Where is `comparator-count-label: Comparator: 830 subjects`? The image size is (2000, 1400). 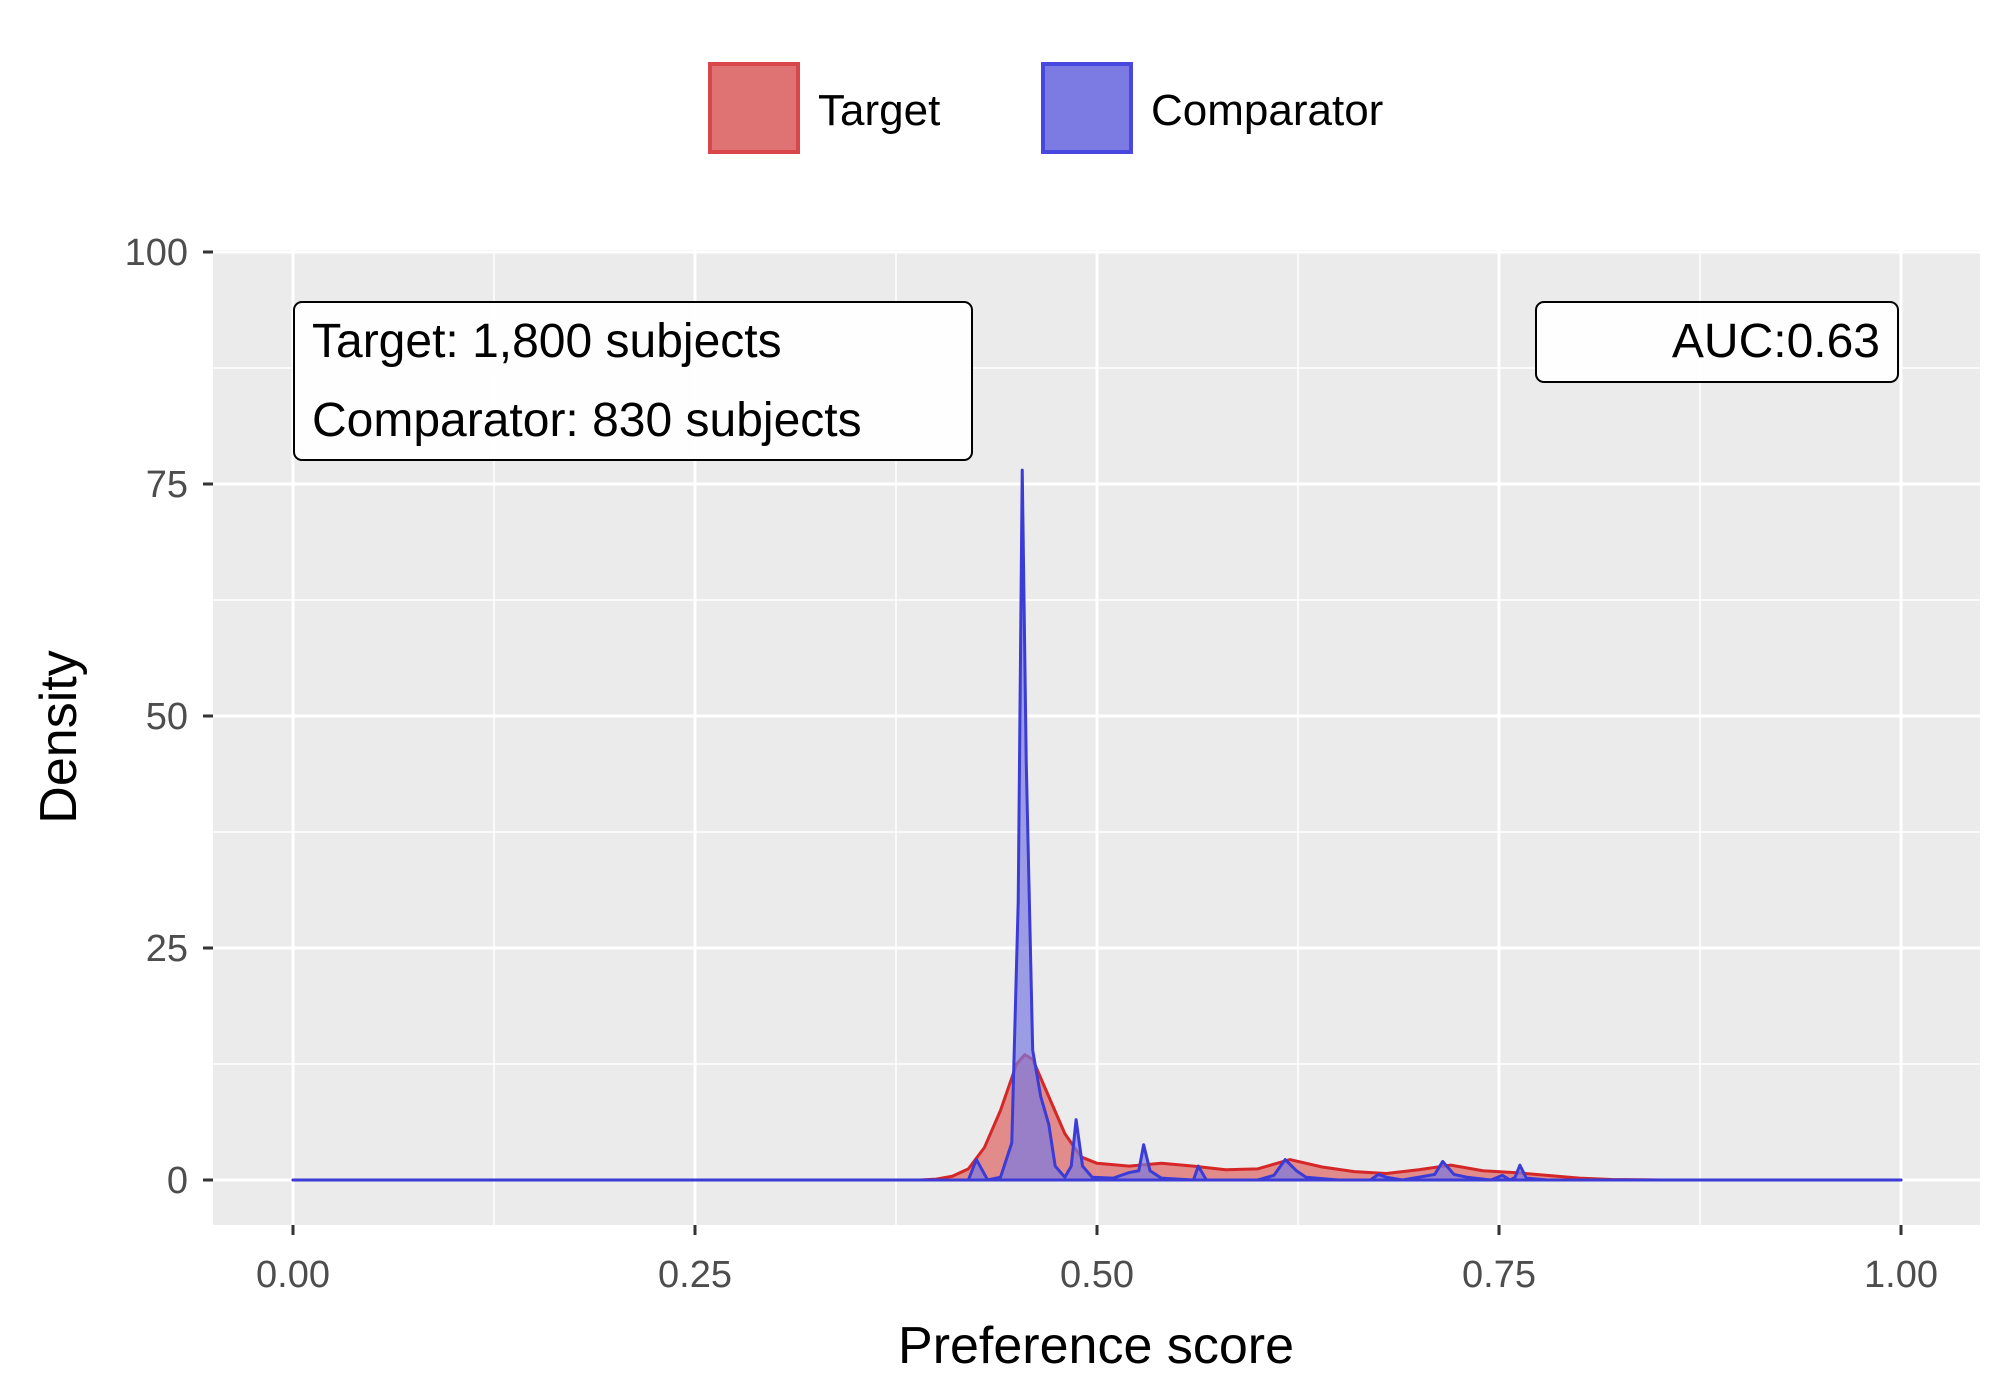
comparator-count-label: Comparator: 830 subjects is located at coordinates (587, 420).